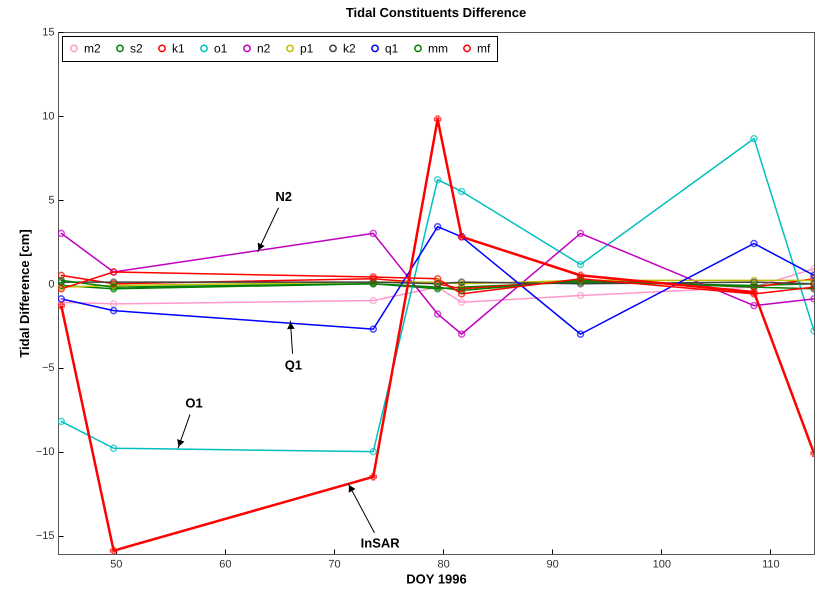 The height and width of the screenshot is (592, 815). Describe the element at coordinates (221, 48) in the screenshot. I see `legend-label: o1` at that location.